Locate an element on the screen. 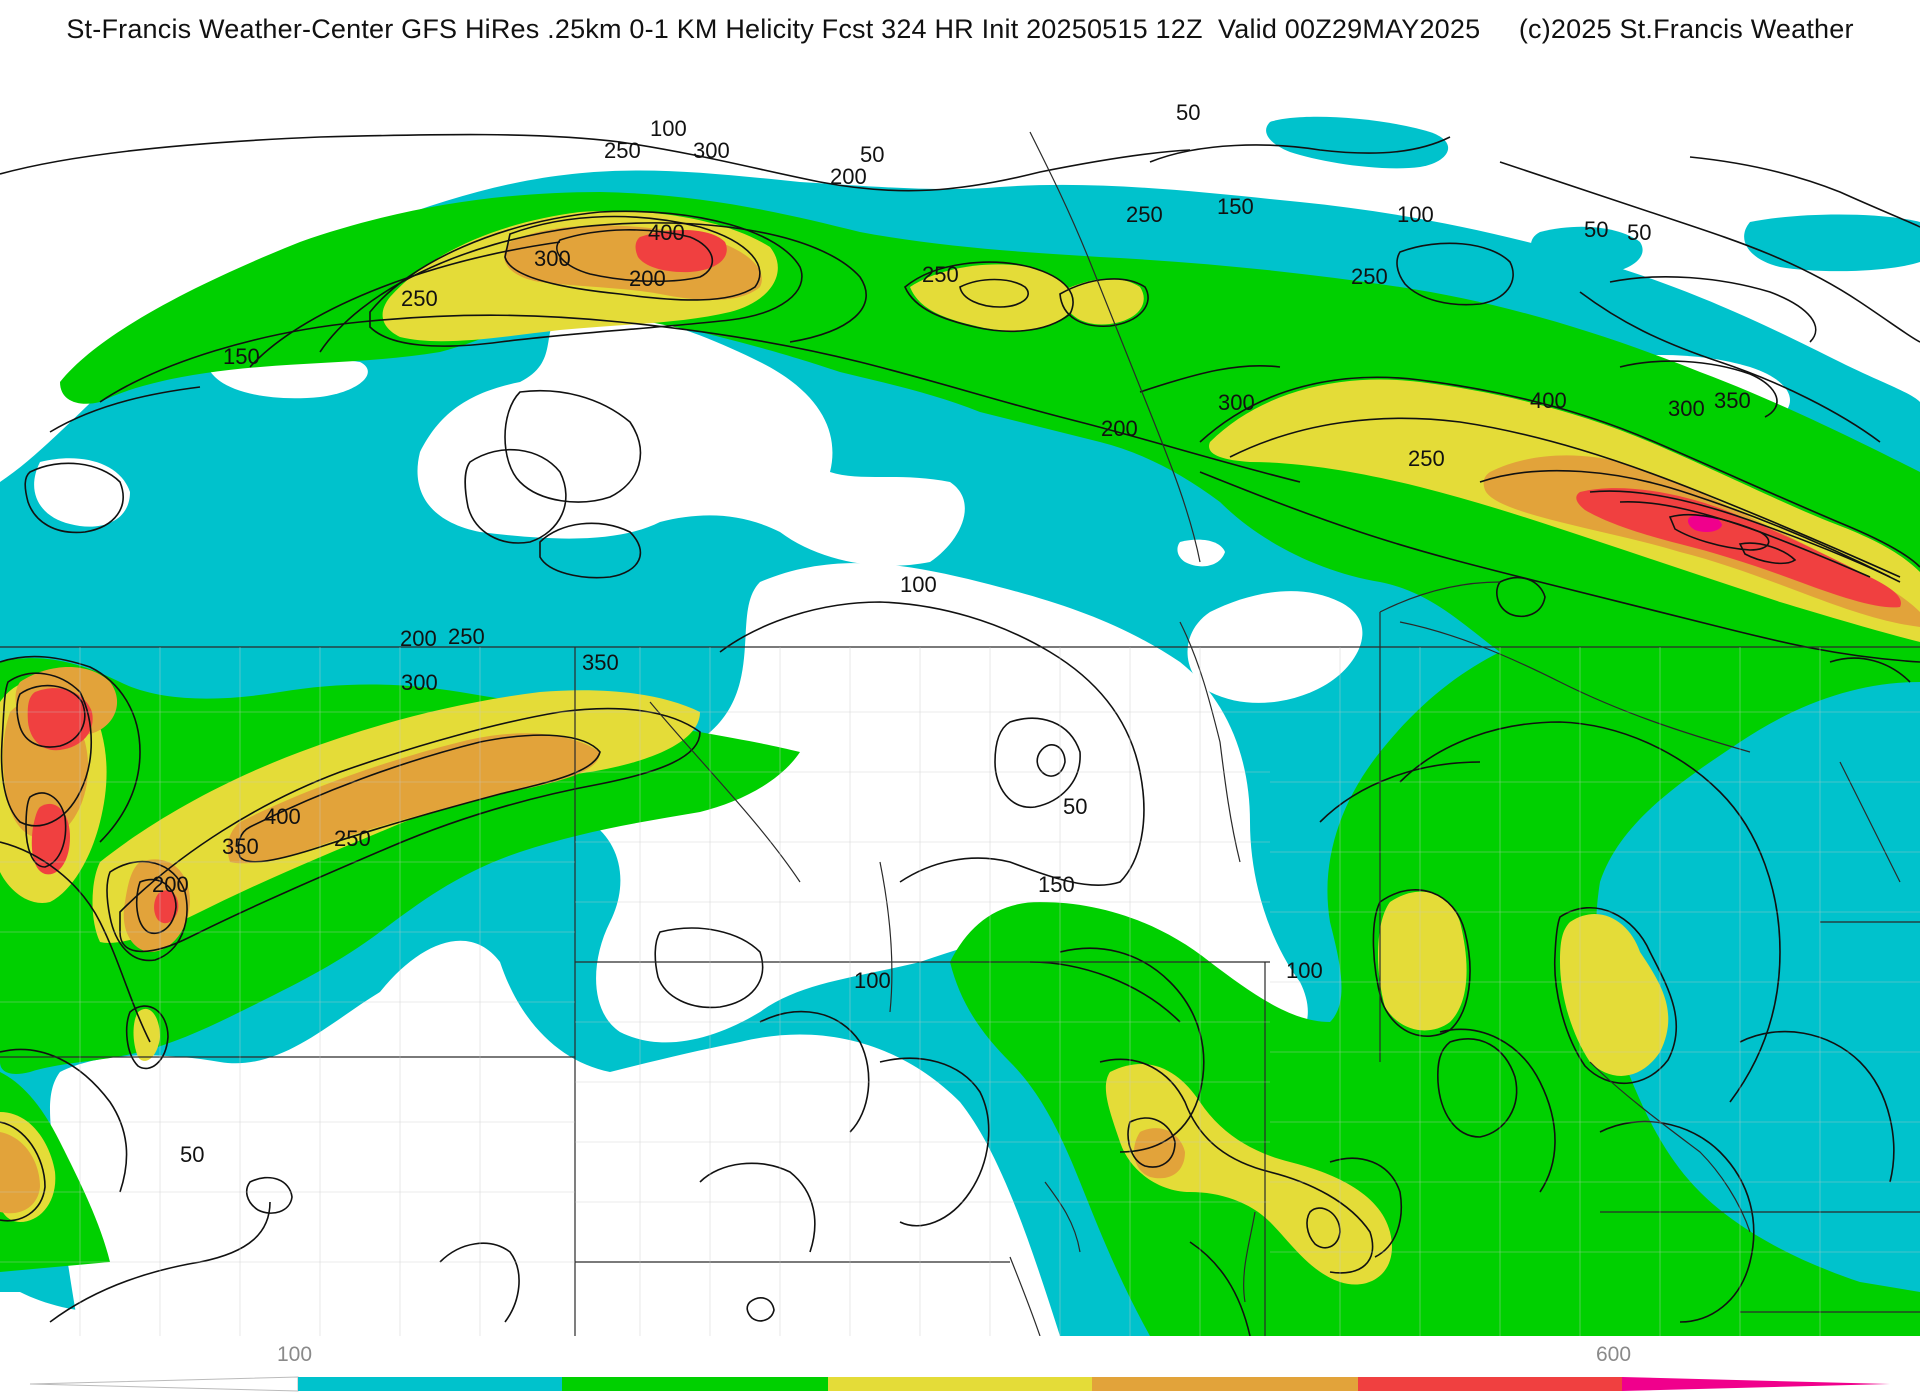  colorbar-segment-red is located at coordinates (1490, 1384).